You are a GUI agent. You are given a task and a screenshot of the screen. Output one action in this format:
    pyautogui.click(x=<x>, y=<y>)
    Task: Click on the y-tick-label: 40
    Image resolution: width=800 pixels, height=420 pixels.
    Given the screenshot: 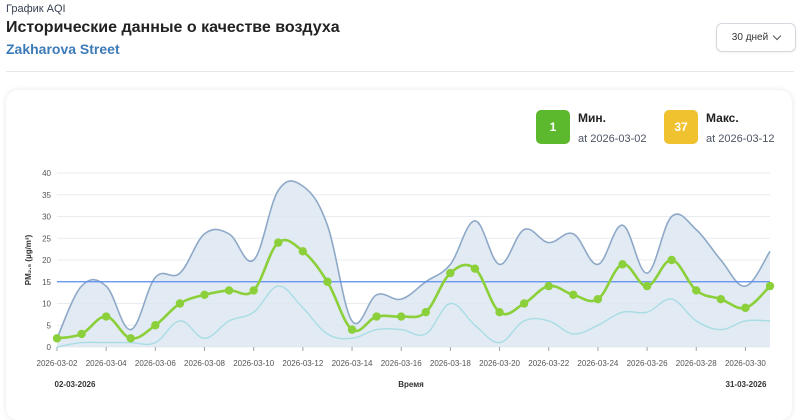 What is the action you would take?
    pyautogui.click(x=46, y=173)
    